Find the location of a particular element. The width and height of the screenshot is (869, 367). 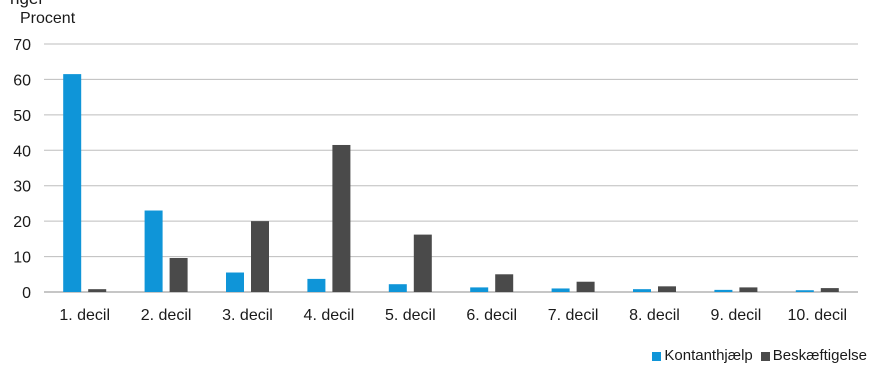

x-tick-label: 7. decil is located at coordinates (573, 315).